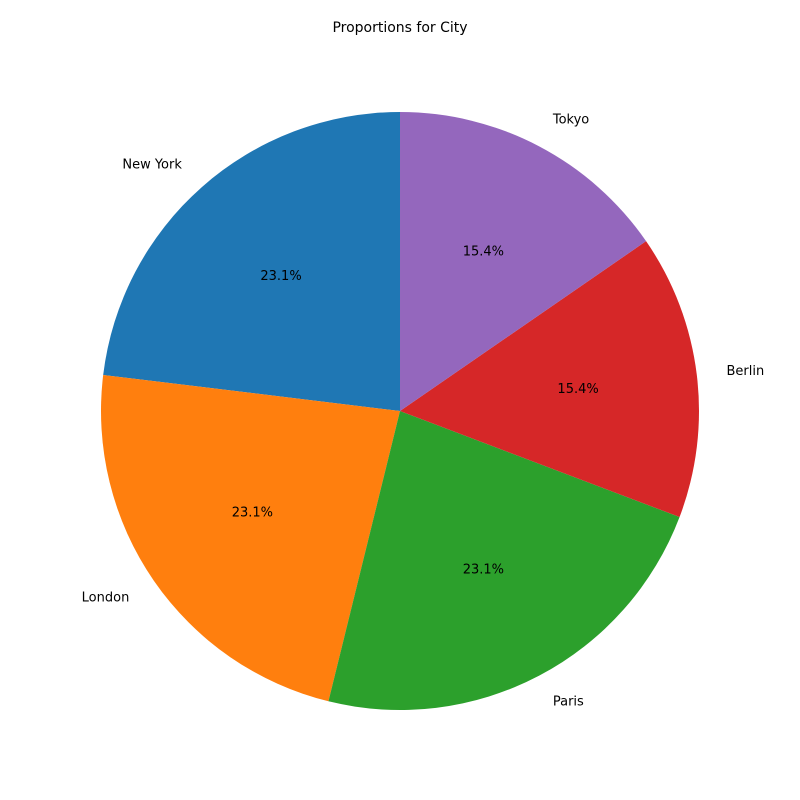 The image size is (800, 800). Describe the element at coordinates (746, 371) in the screenshot. I see `slice-label-berlin: Berlin` at that location.